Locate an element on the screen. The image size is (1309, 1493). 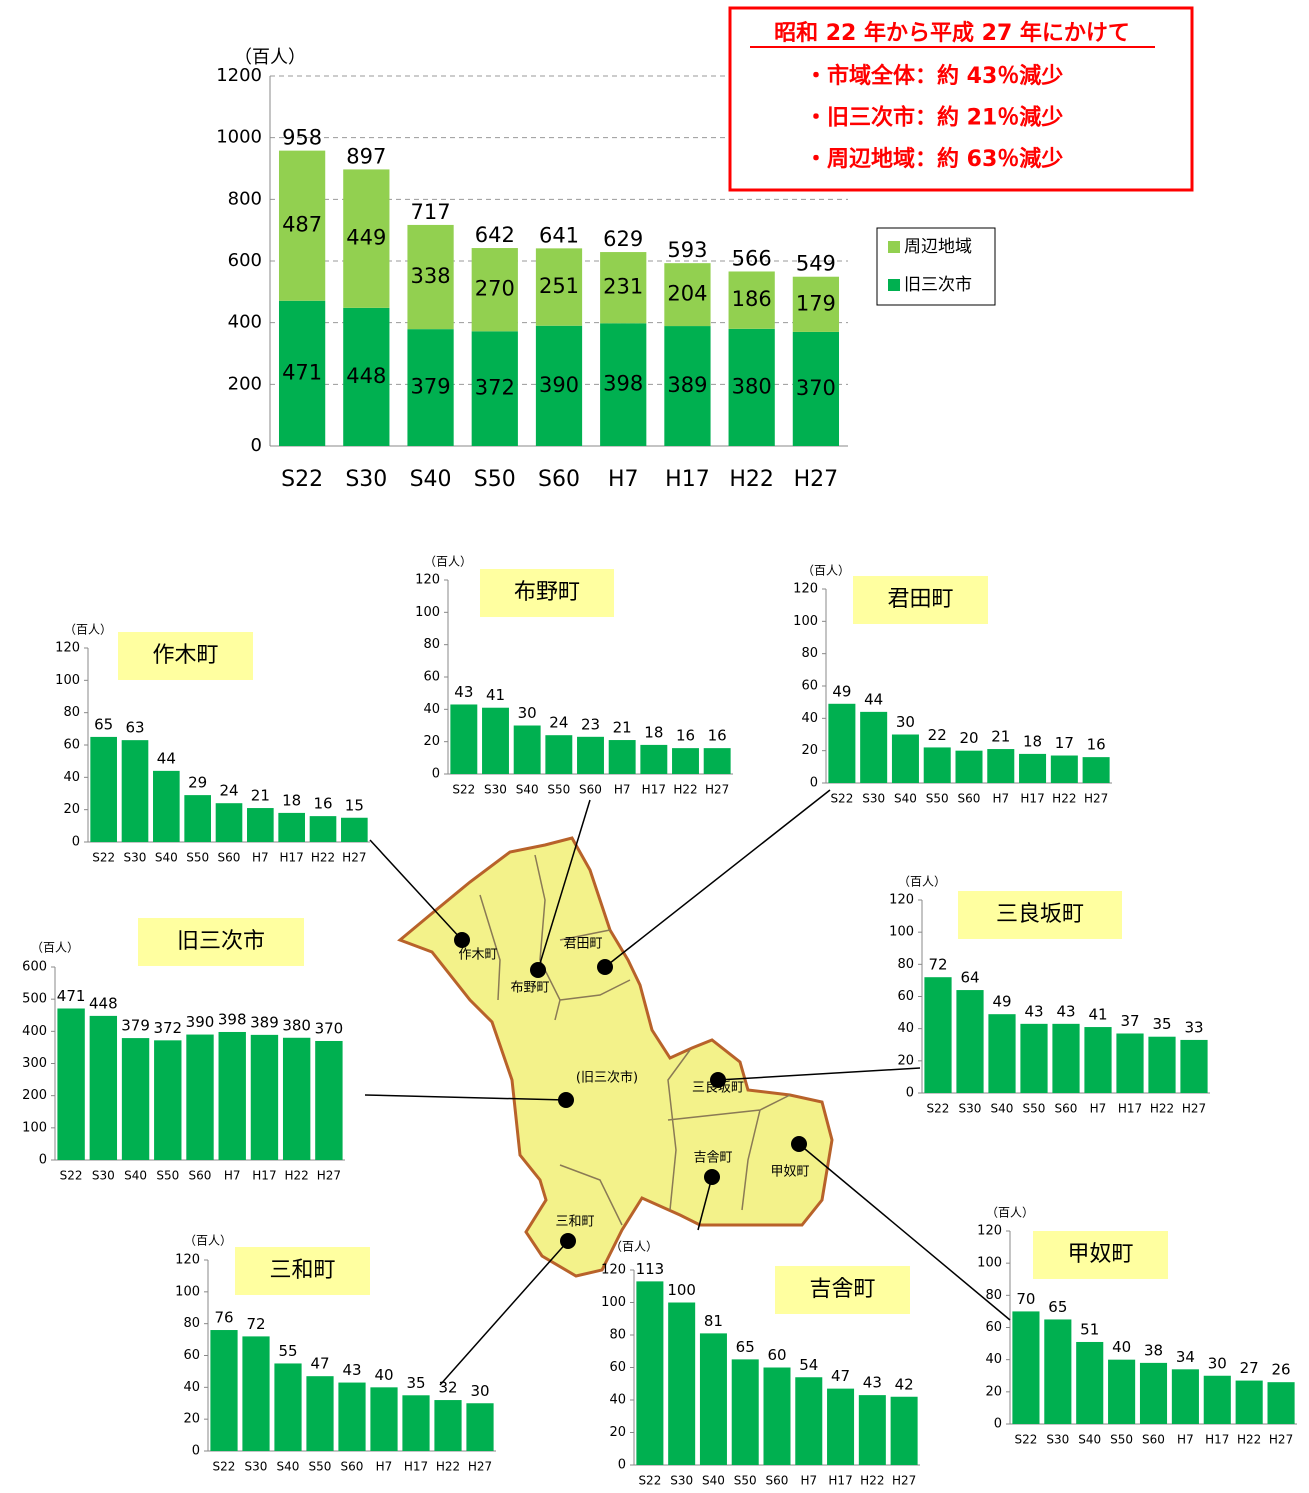
value-label: 270 is located at coordinates (495, 289).